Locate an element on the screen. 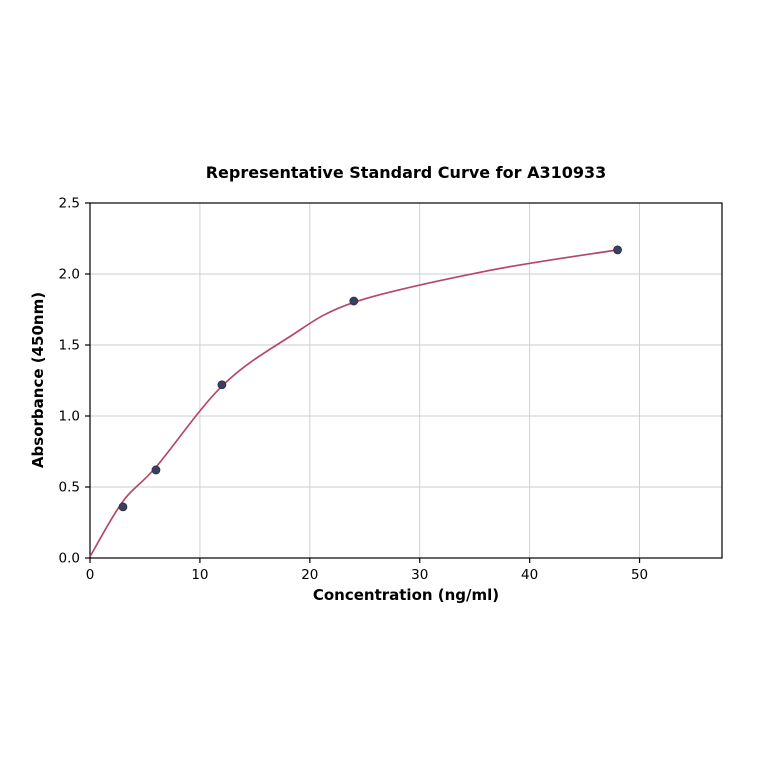 This screenshot has width=764, height=764. x-tick-label: 20 is located at coordinates (309, 575).